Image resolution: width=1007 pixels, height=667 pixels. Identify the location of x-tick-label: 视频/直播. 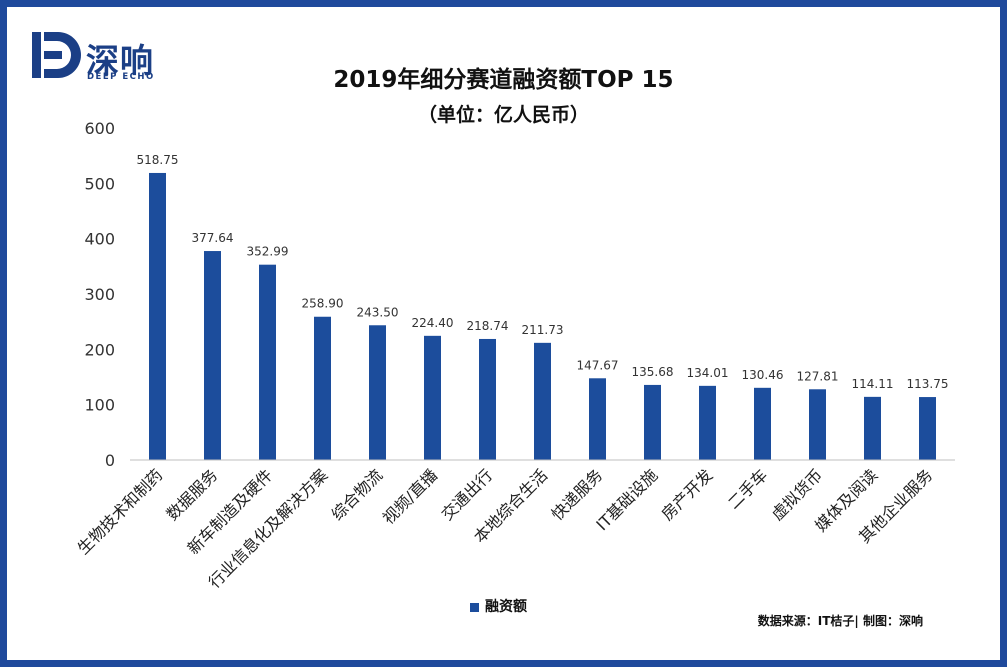
(410, 496).